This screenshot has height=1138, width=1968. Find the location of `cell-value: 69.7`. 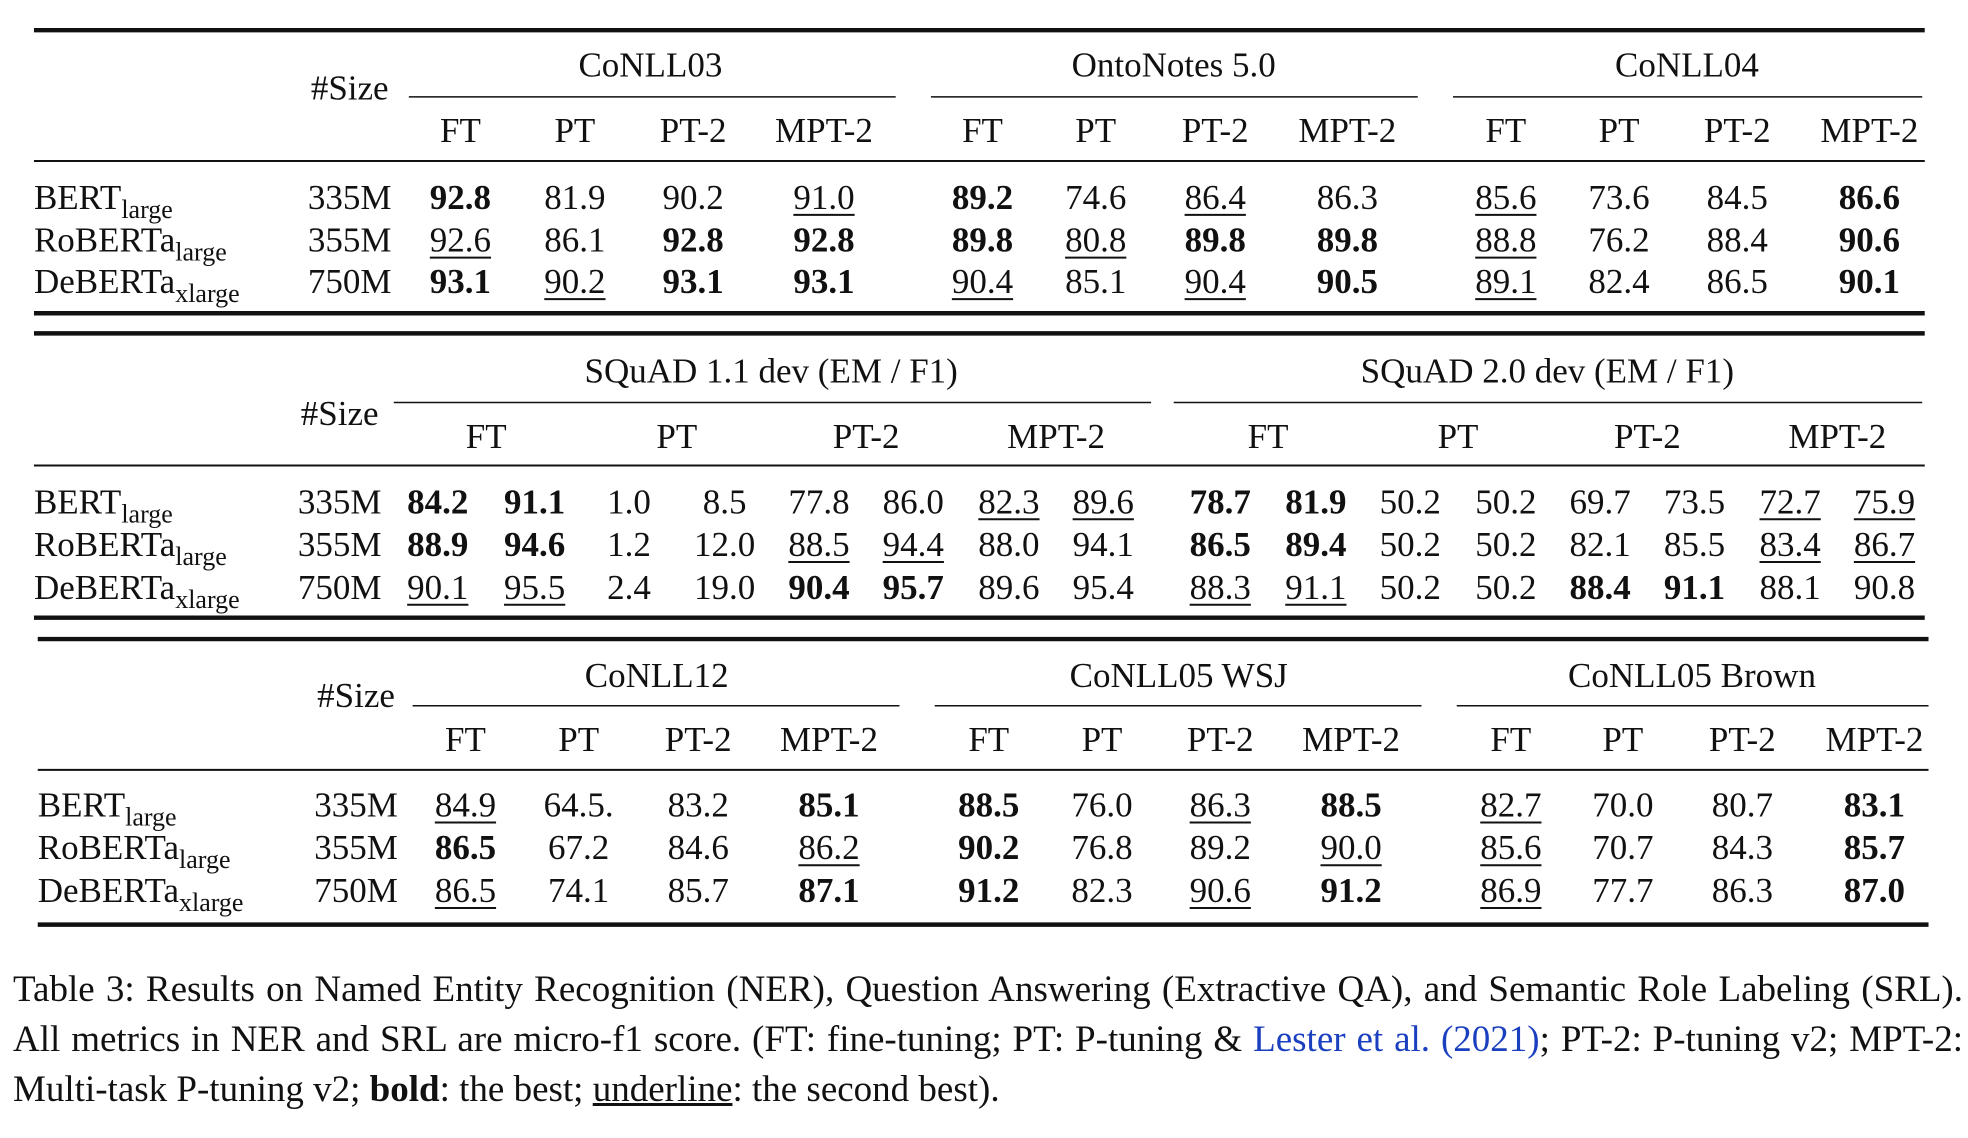

cell-value: 69.7 is located at coordinates (1600, 501).